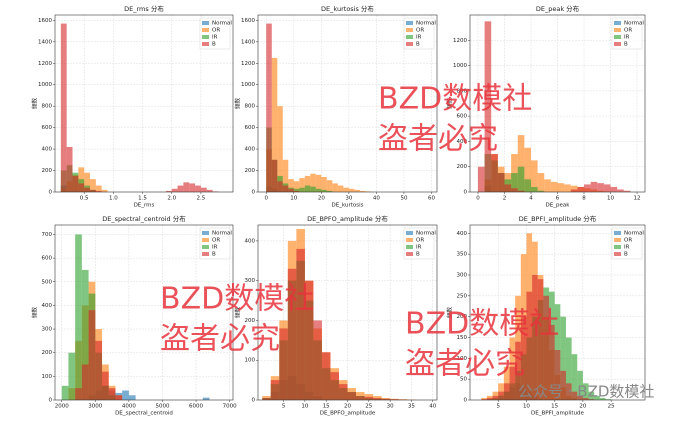 The height and width of the screenshot is (421, 692). Describe the element at coordinates (45, 42) in the screenshot. I see `y-tick-label: 1400` at that location.